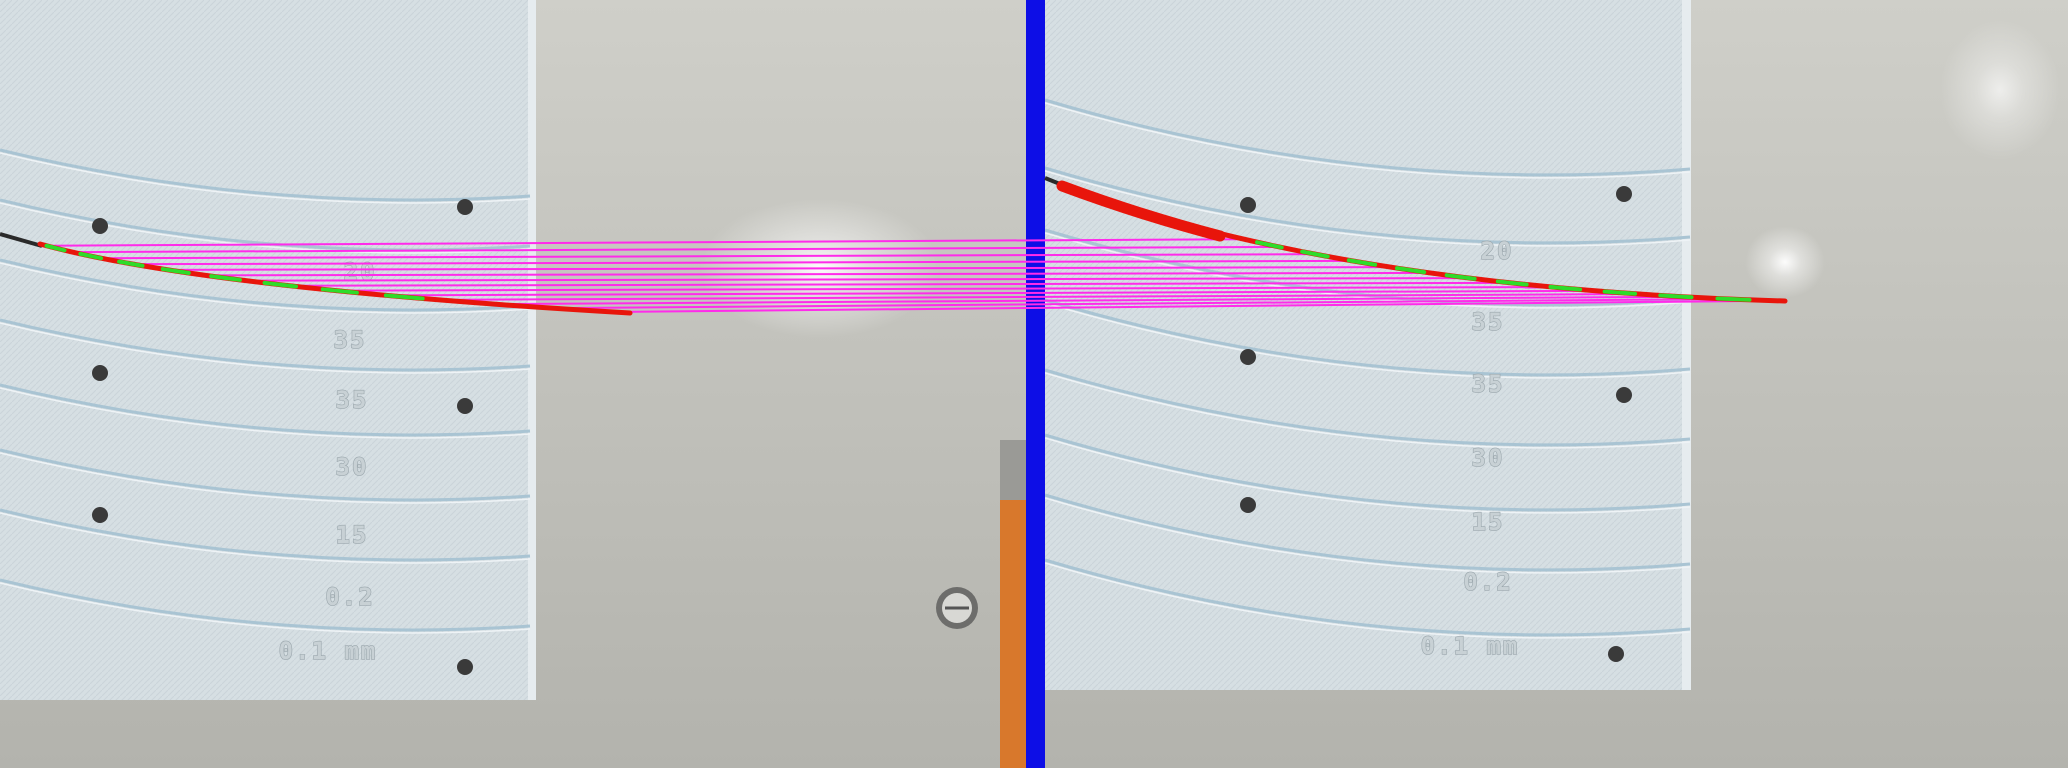  What do you see at coordinates (328, 651) in the screenshot?
I see `left-label-6: 0.1 mm` at bounding box center [328, 651].